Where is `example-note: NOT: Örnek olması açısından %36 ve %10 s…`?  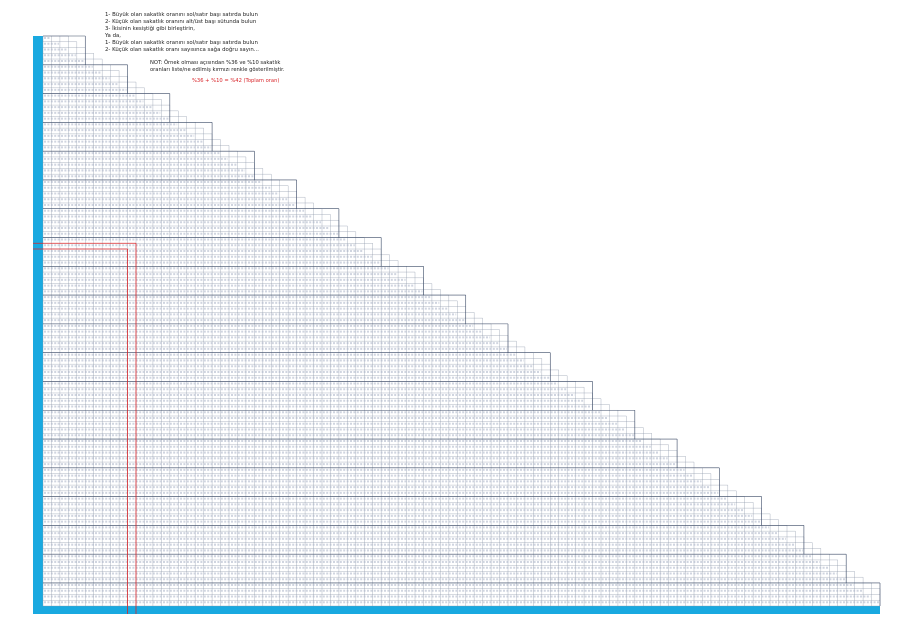 example-note: NOT: Örnek olması açısından %36 ve %10 s… is located at coordinates (235, 67).